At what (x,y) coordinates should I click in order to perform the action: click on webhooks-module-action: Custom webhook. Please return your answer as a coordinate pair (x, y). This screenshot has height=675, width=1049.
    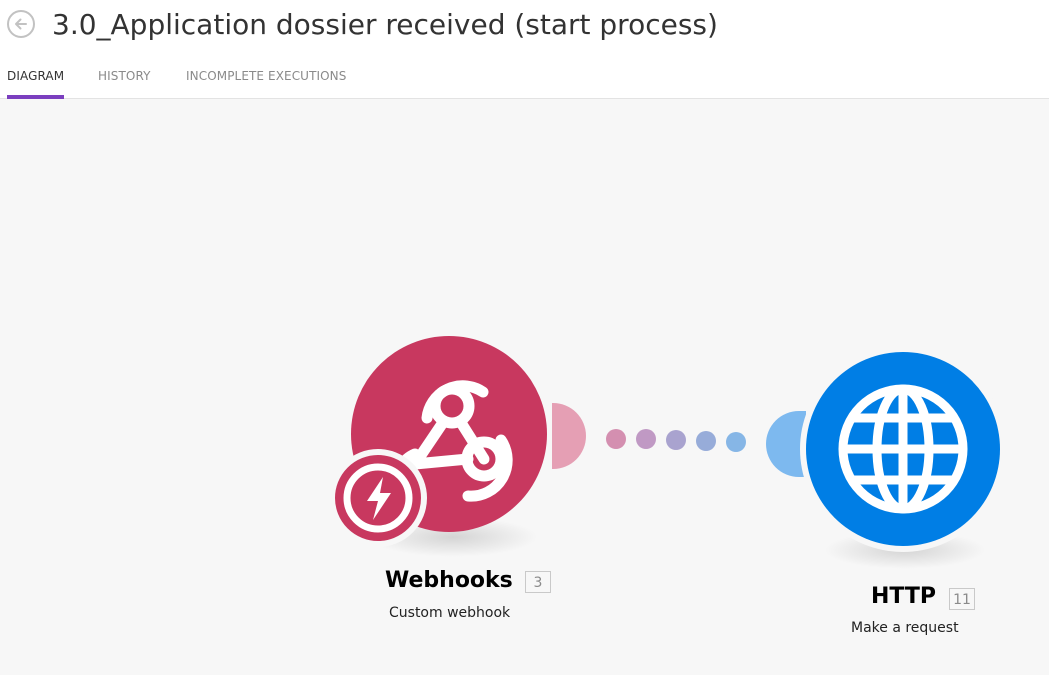
    Looking at the image, I should click on (450, 613).